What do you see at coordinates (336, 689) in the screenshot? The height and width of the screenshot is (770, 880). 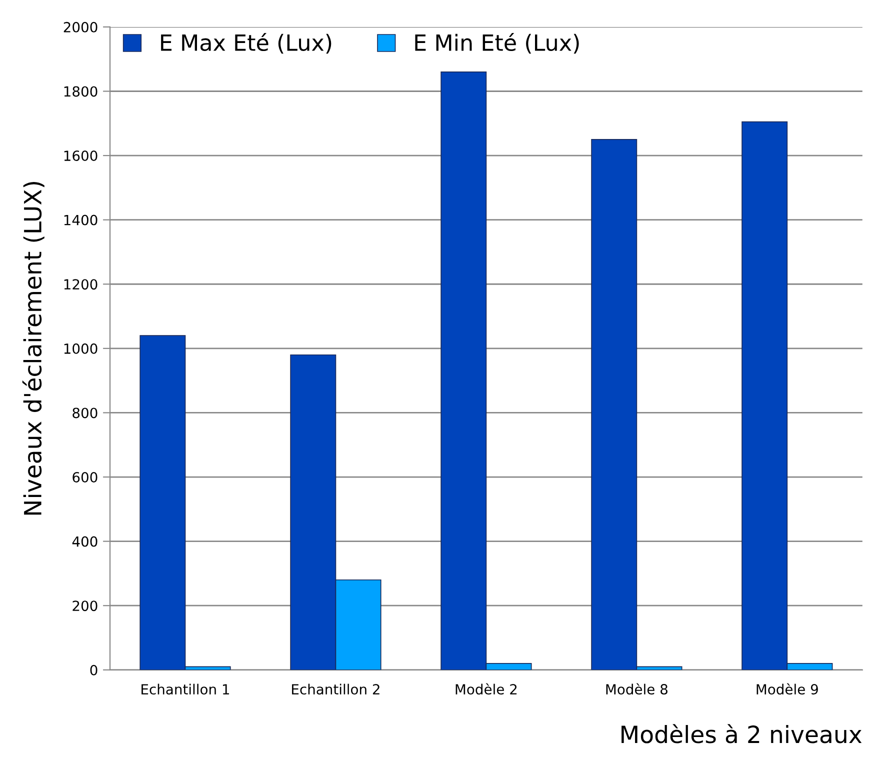 I see `x-tick-label: Echantillon 2` at bounding box center [336, 689].